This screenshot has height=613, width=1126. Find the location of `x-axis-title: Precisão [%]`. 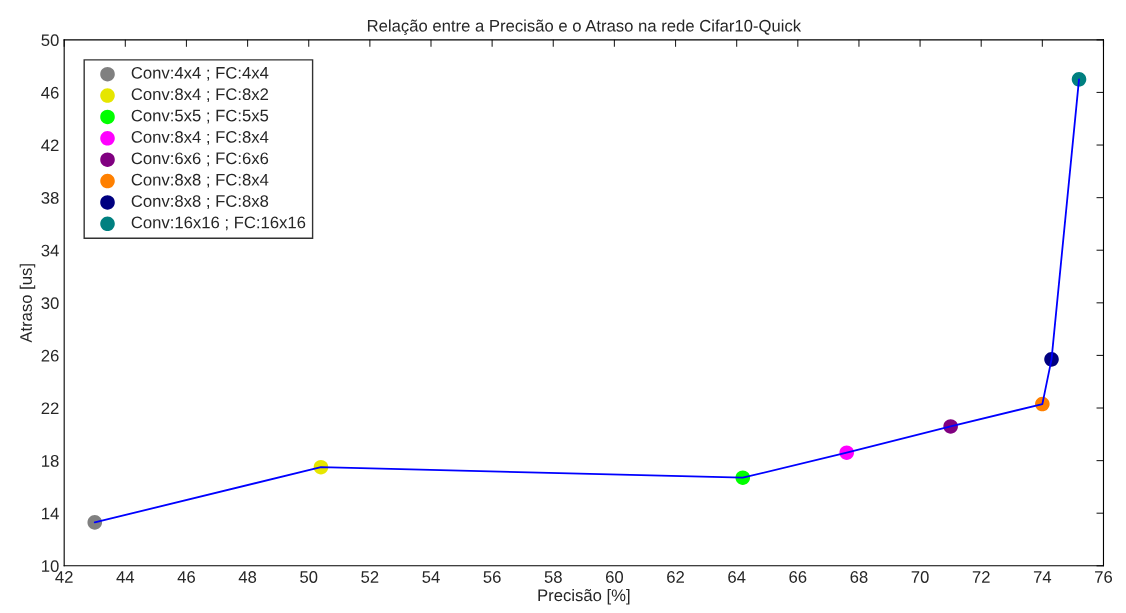

x-axis-title: Precisão [%] is located at coordinates (584, 596).